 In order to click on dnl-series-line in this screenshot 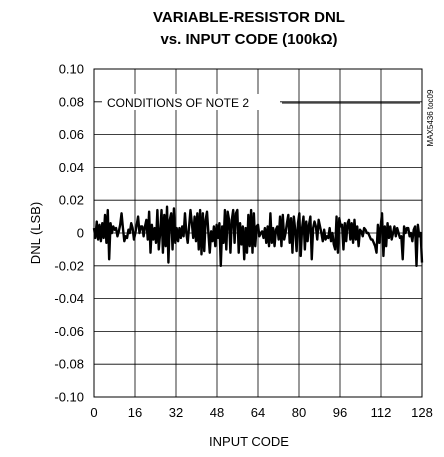, I will do `click(258, 236)`.